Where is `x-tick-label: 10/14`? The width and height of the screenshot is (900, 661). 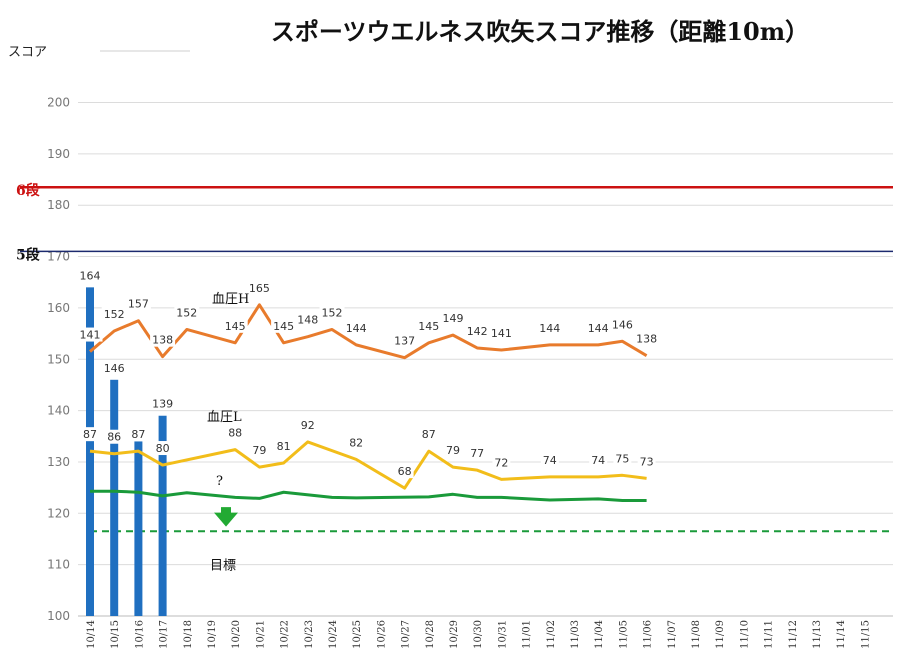
x-tick-label: 10/14 is located at coordinates (91, 634).